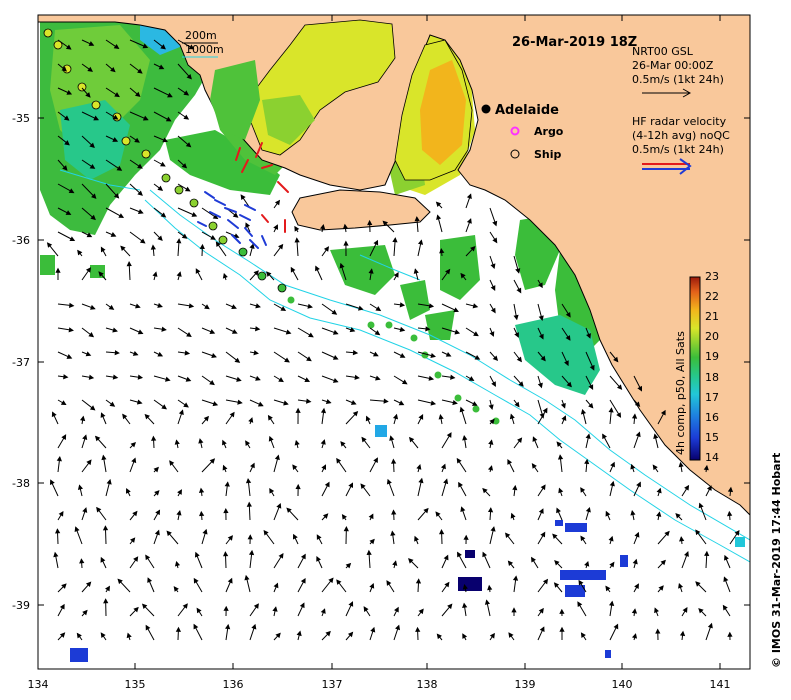 This screenshot has width=791, height=700. What do you see at coordinates (681, 135) in the screenshot?
I see `svg-text: (4-12h avg) noQC` at bounding box center [681, 135].